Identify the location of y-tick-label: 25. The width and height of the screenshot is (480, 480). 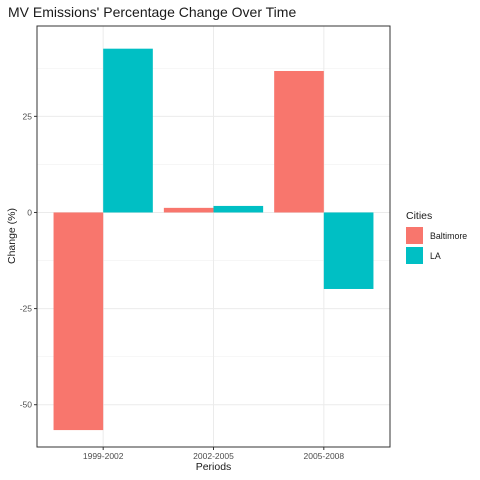
(28, 116).